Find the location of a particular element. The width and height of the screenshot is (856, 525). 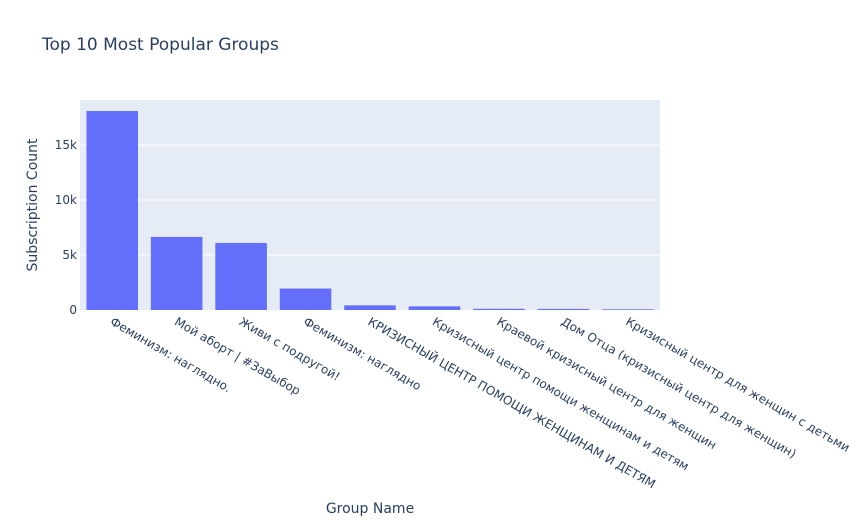

x-tick-label: Кризисный центр для женщин с детьми is located at coordinates (737, 384).